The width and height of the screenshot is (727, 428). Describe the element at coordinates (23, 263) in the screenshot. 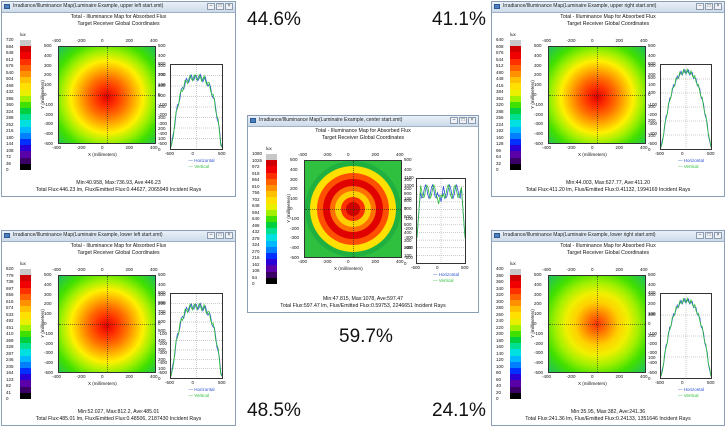

I see `colorbar-unit: lux` at that location.